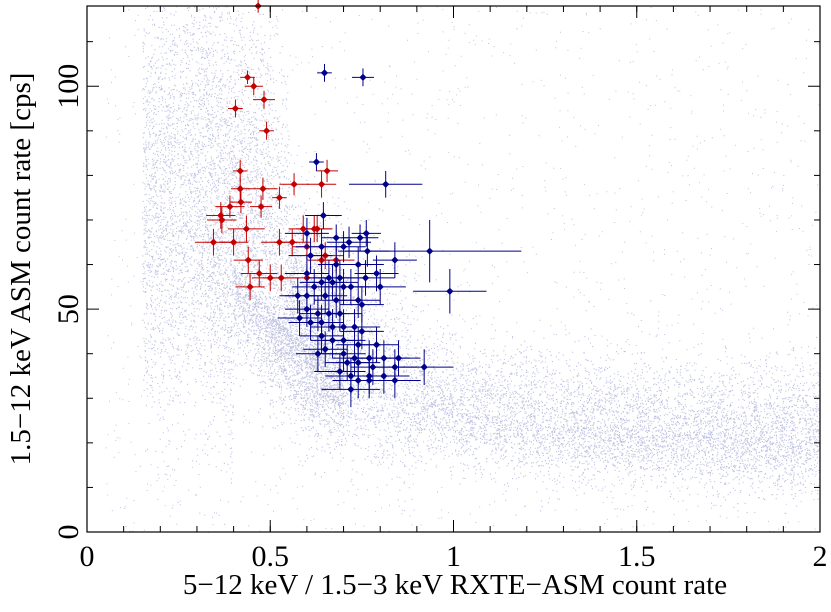 The width and height of the screenshot is (831, 612). I want to click on y-tick-label: 50, so click(68, 309).